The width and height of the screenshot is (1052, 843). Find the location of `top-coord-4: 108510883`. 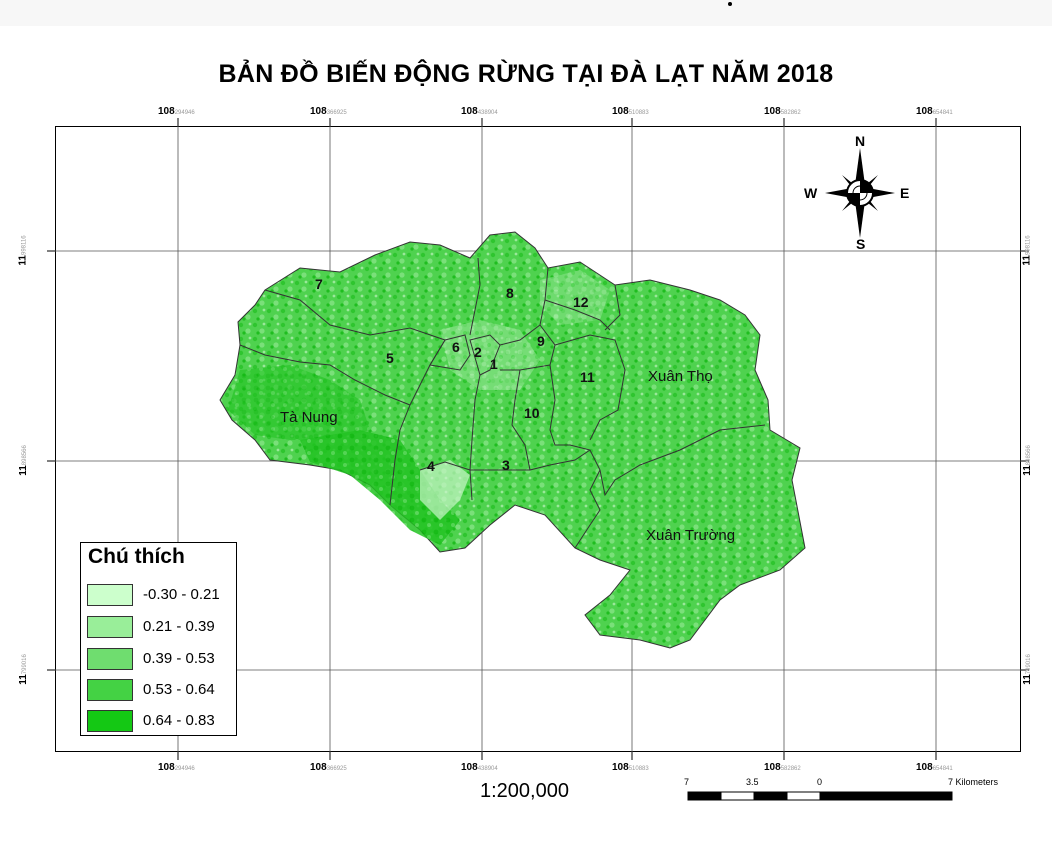

top-coord-4: 108510883 is located at coordinates (630, 111).